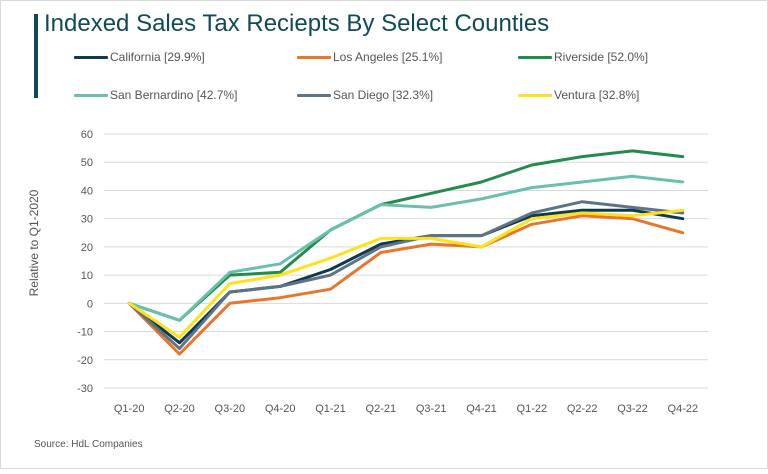 This screenshot has height=474, width=768. I want to click on legend-label-los-angeles: Los Angeles [25.1%], so click(388, 57).